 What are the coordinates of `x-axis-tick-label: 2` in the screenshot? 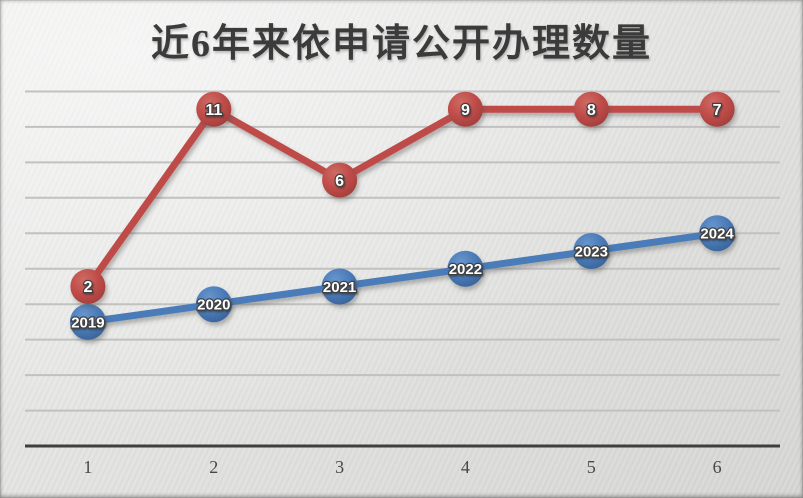 It's located at (213, 467).